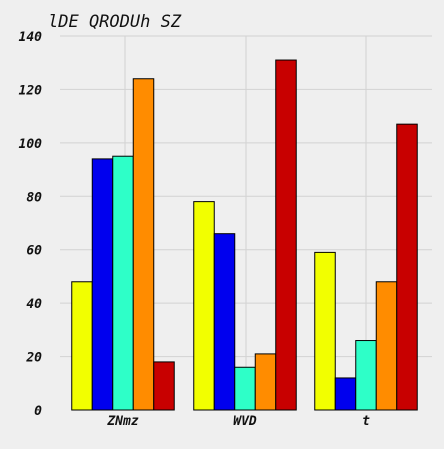 This screenshot has height=449, width=444. Describe the element at coordinates (245, 388) in the screenshot. I see `bar-WVD-s3` at that location.